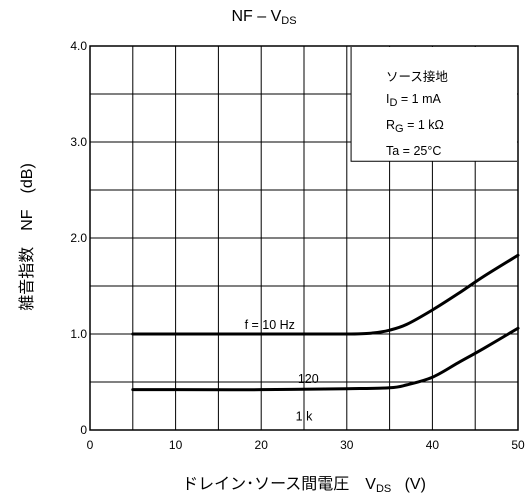 The image size is (528, 500). What do you see at coordinates (78, 142) in the screenshot?
I see `y-tick-label: 3.0` at bounding box center [78, 142].